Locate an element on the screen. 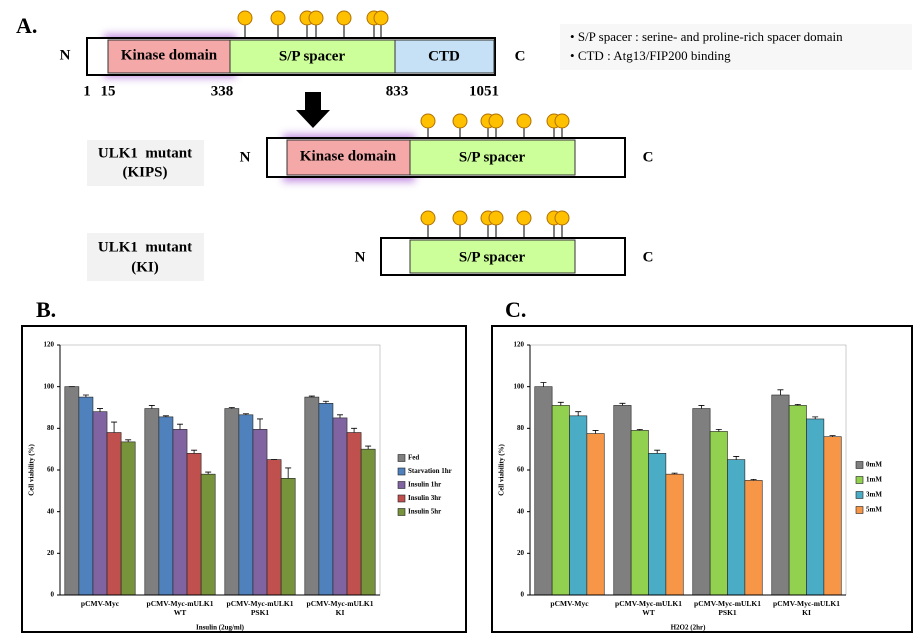 Image resolution: width=916 pixels, height=639 pixels. x-tick-label-box: pCMV-Myc-mULK1 WT is located at coordinates (180, 608).